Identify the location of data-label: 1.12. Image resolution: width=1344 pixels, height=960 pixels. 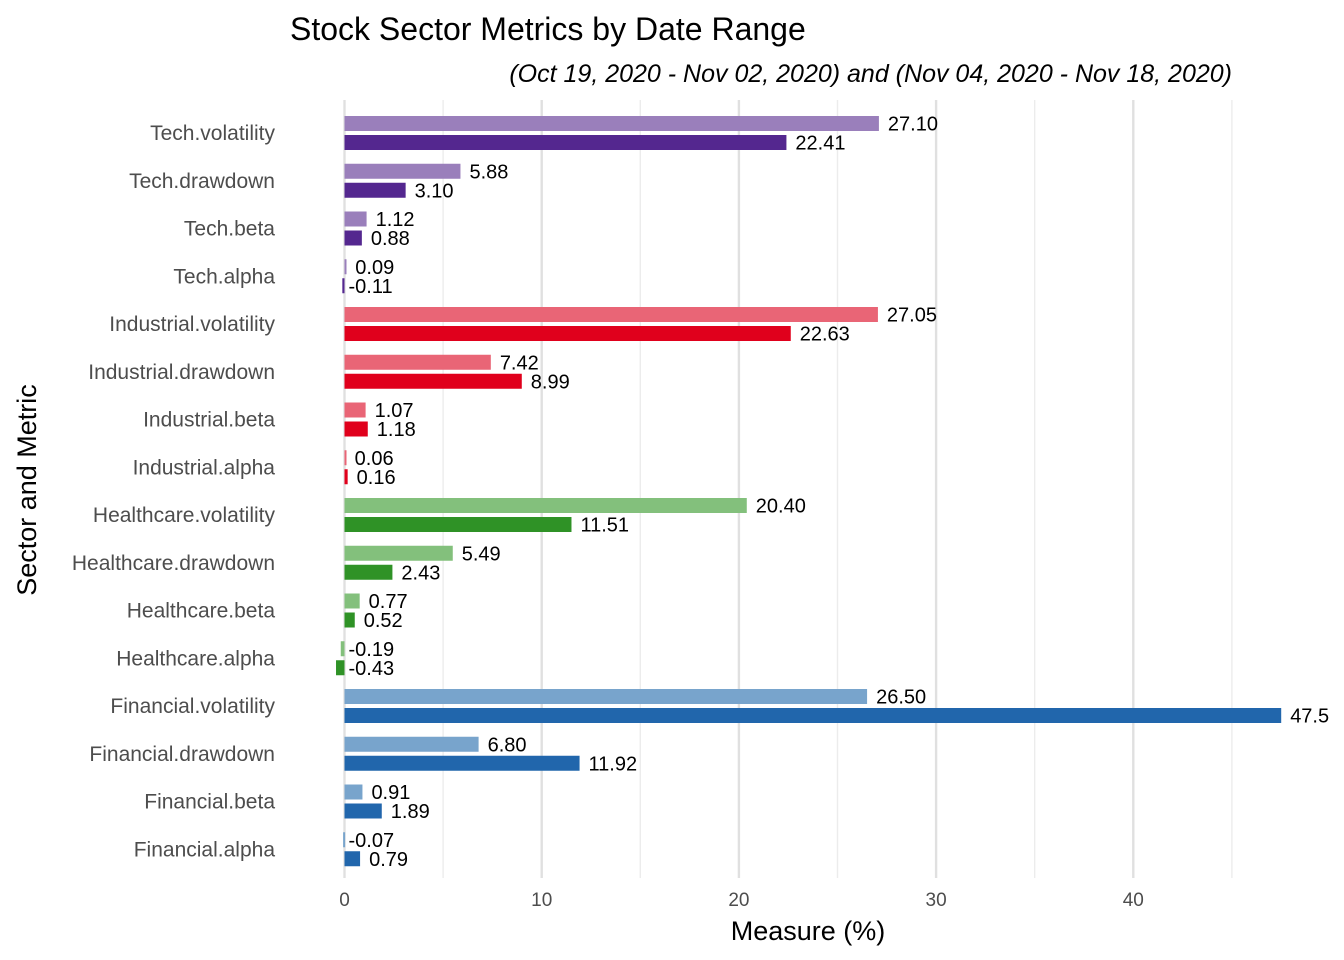
(395, 220).